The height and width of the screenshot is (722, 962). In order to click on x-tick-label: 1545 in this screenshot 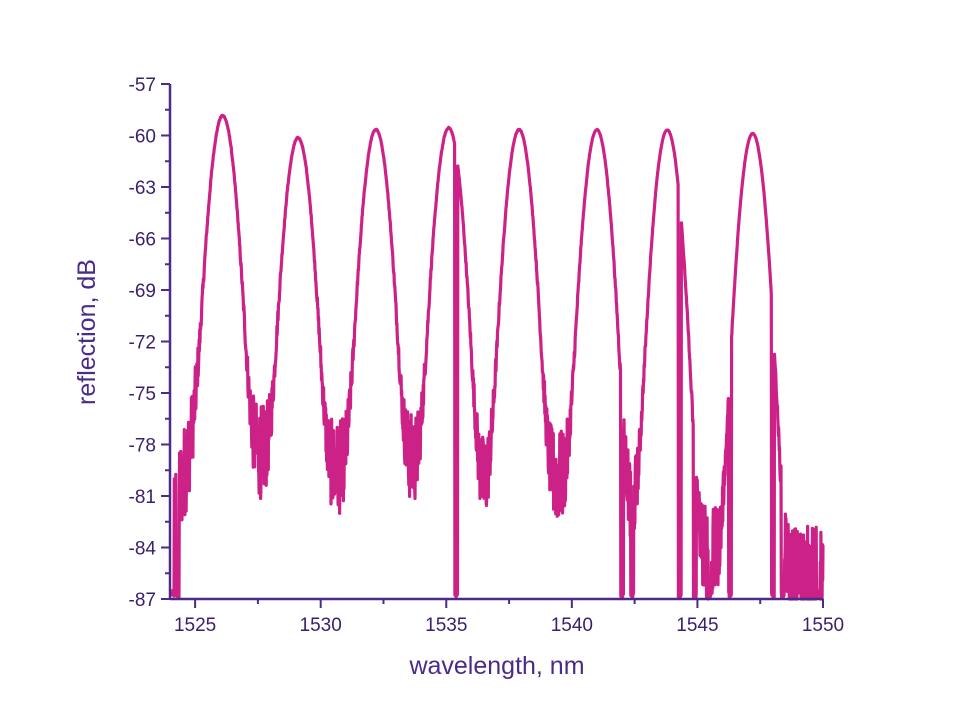, I will do `click(697, 625)`.